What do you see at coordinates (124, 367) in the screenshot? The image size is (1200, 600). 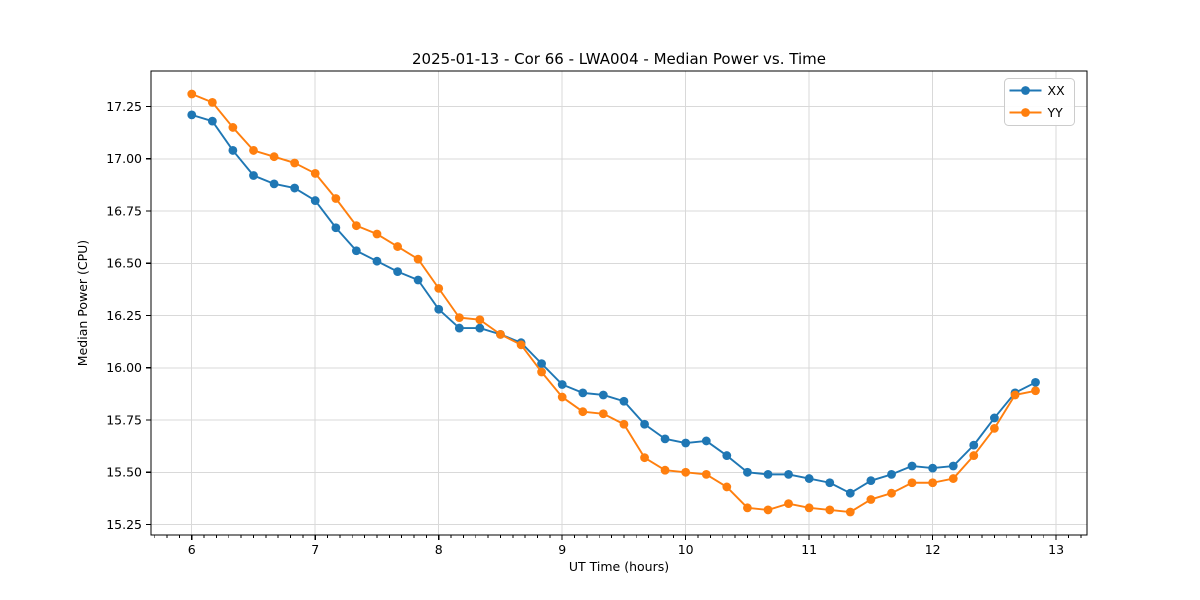 I see `y-tick-label: 16.00` at bounding box center [124, 367].